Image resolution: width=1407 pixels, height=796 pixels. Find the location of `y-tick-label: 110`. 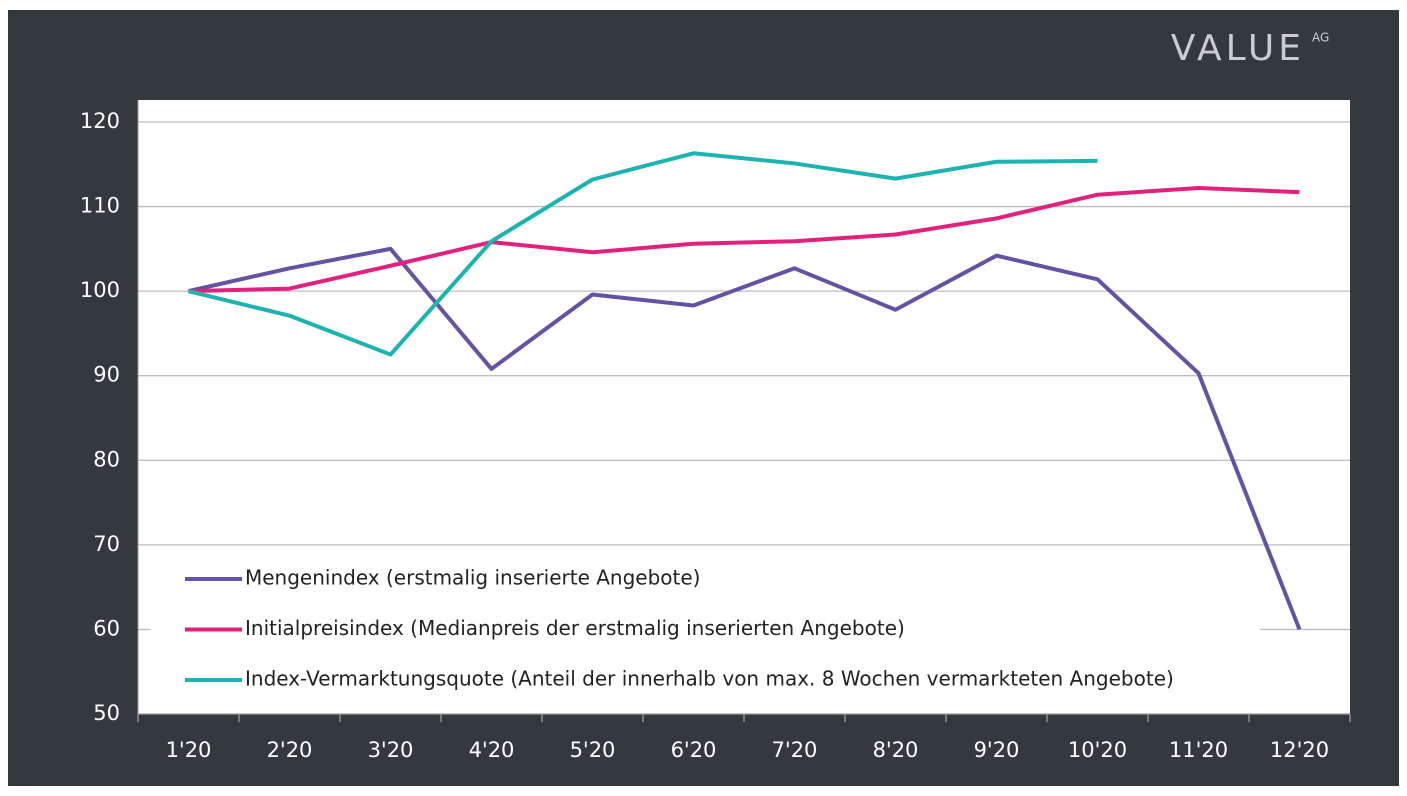

y-tick-label: 110 is located at coordinates (100, 206).